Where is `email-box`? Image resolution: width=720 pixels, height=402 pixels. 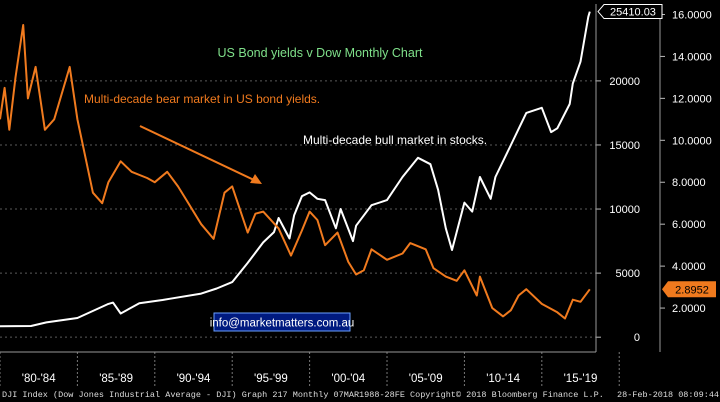
email-box is located at coordinates (282, 322).